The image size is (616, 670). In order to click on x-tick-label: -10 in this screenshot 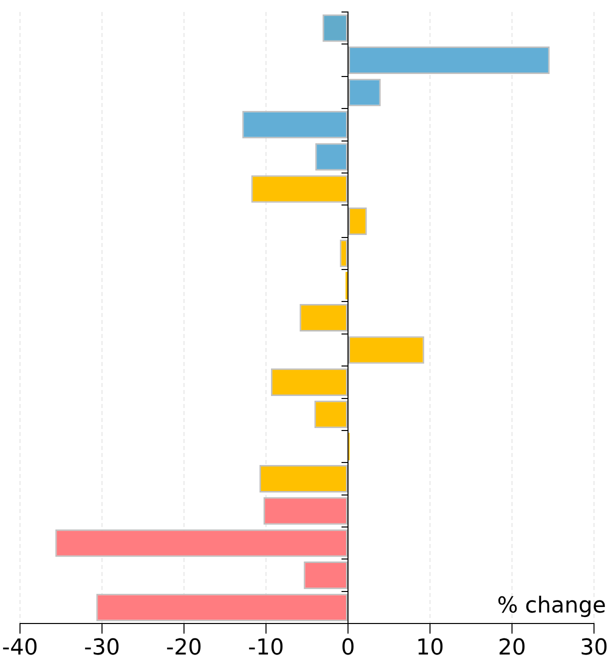, I will do `click(266, 648)`.